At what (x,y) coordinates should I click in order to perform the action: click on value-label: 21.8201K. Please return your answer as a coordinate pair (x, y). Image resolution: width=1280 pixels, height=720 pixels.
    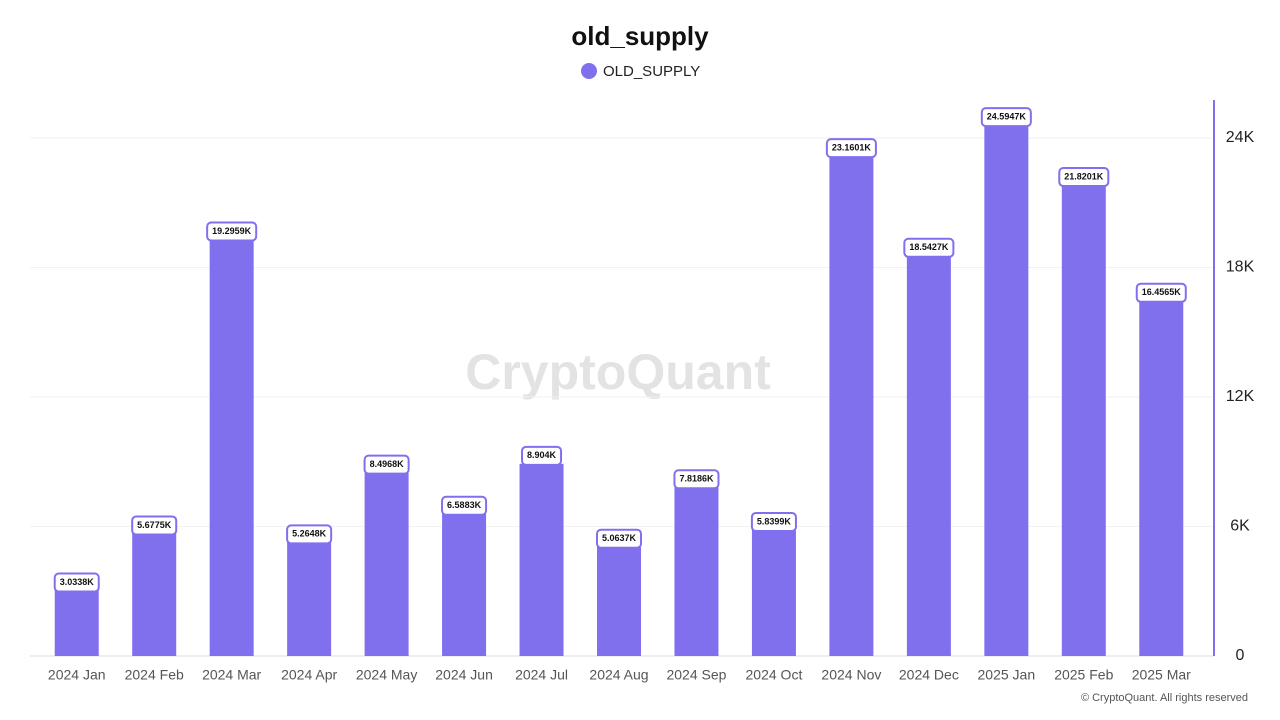
    Looking at the image, I should click on (1084, 177).